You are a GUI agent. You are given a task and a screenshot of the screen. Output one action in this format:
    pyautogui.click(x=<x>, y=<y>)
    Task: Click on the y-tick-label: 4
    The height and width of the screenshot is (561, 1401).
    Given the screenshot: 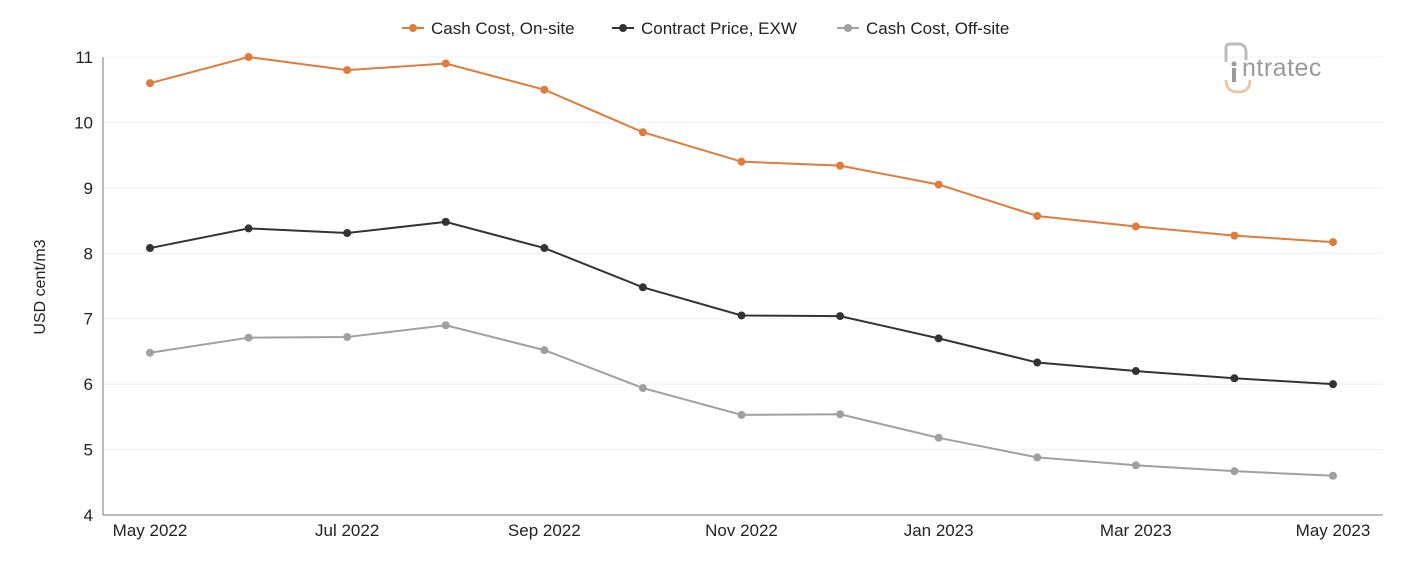 What is the action you would take?
    pyautogui.click(x=88, y=515)
    